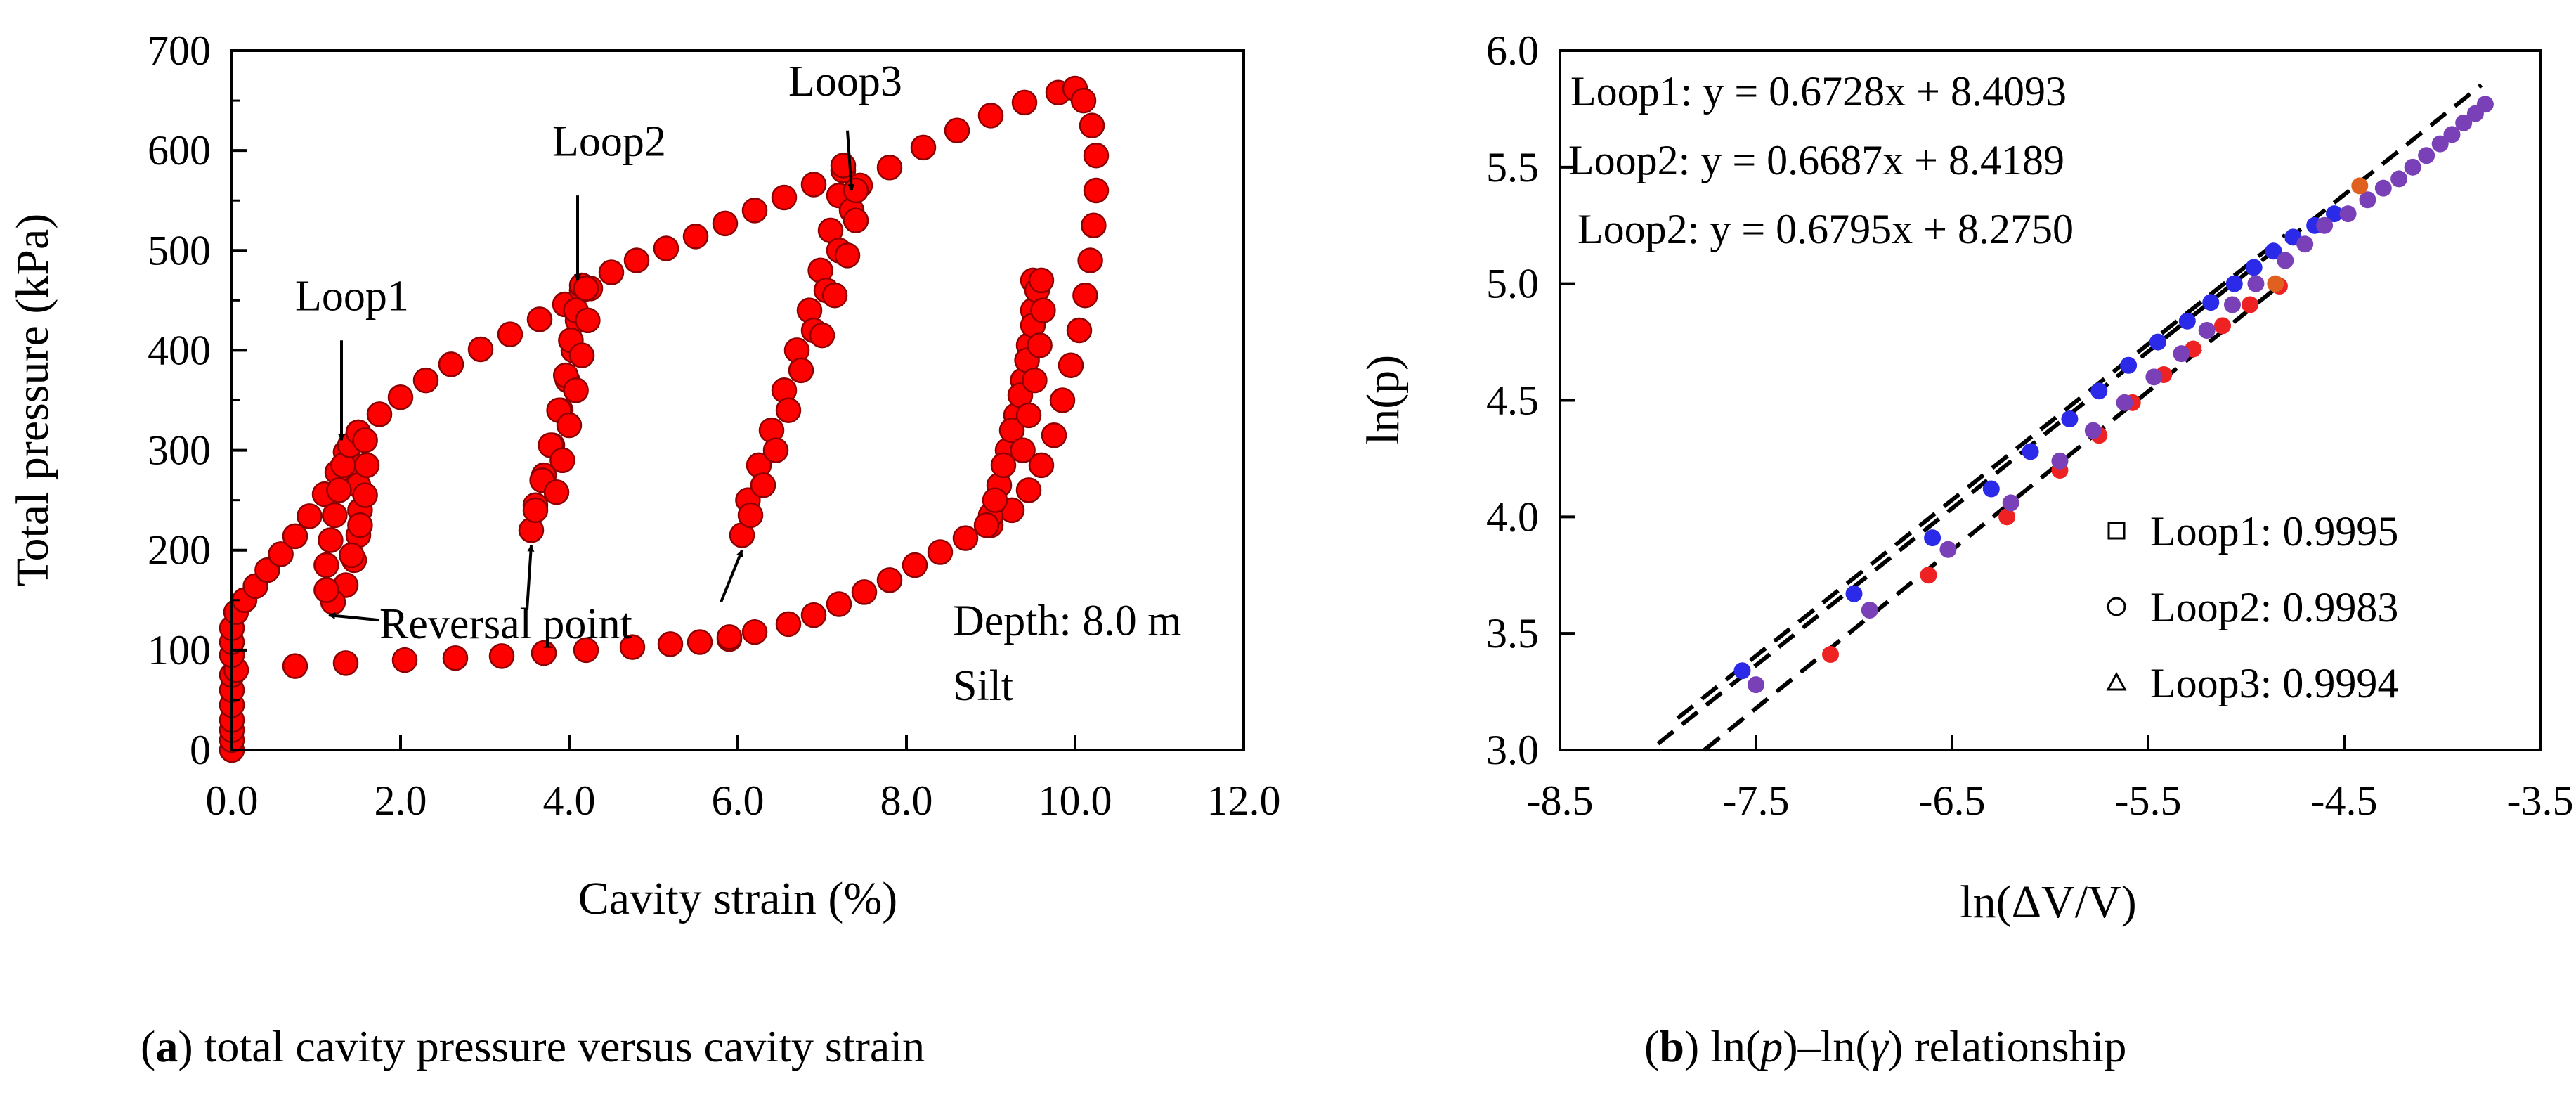  Describe the element at coordinates (1512, 400) in the screenshot. I see `y-tick-label: 4.5` at that location.